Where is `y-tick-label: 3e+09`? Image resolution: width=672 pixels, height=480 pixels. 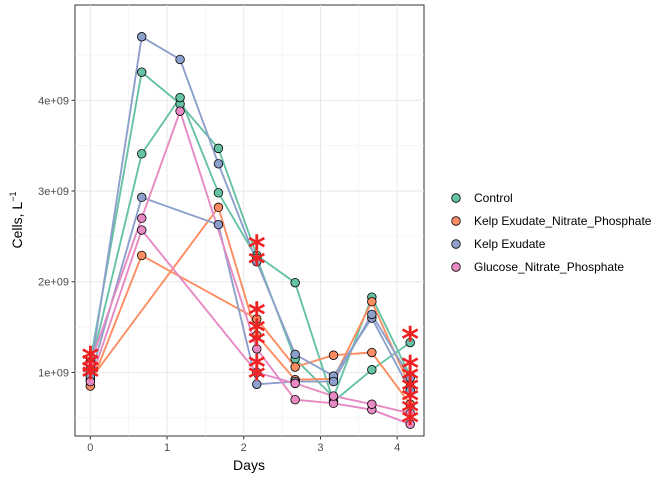
y-tick-label: 3e+09 is located at coordinates (53, 192).